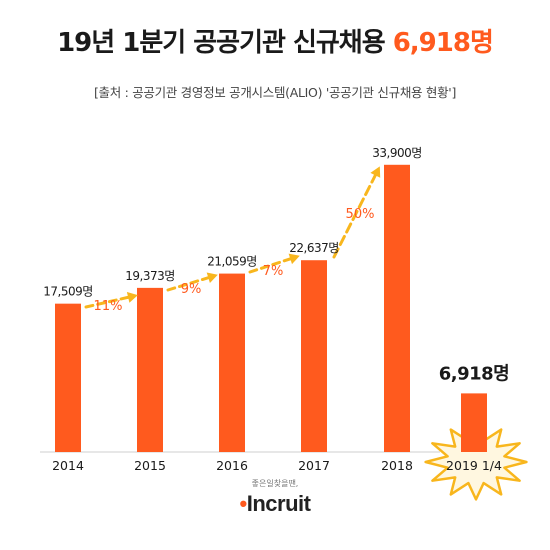 The width and height of the screenshot is (550, 550). I want to click on category-label: 2018, so click(397, 465).